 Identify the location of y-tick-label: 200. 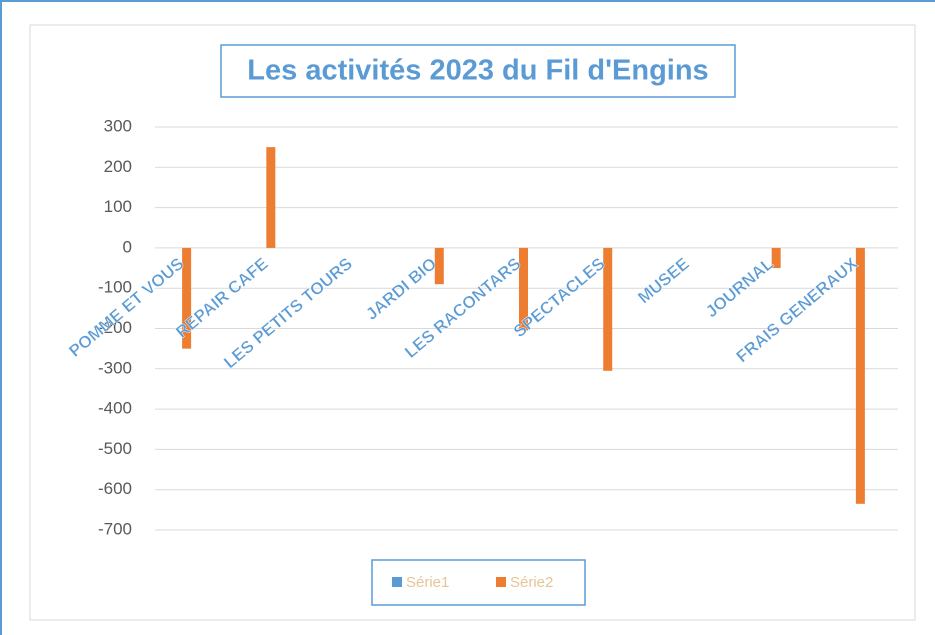
(118, 166).